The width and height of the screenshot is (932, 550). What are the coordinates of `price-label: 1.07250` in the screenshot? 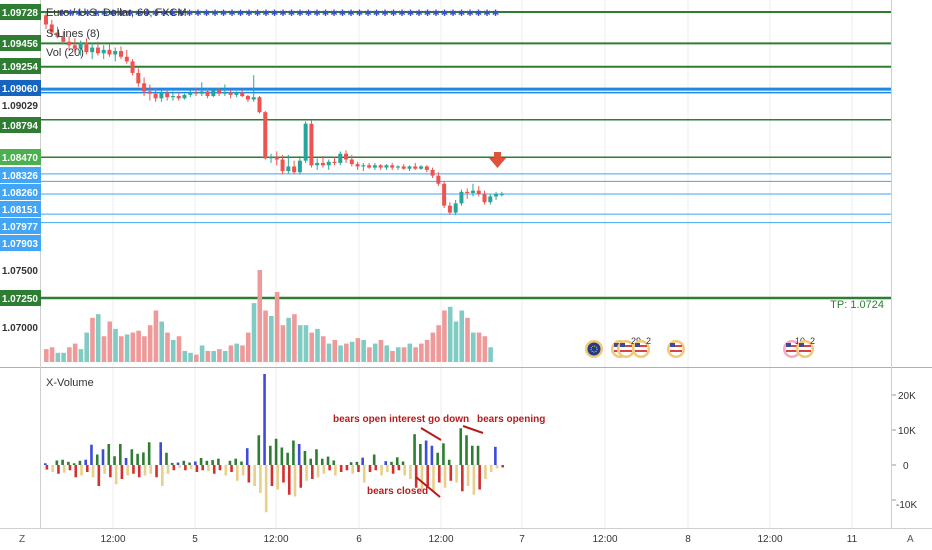 It's located at (20, 299).